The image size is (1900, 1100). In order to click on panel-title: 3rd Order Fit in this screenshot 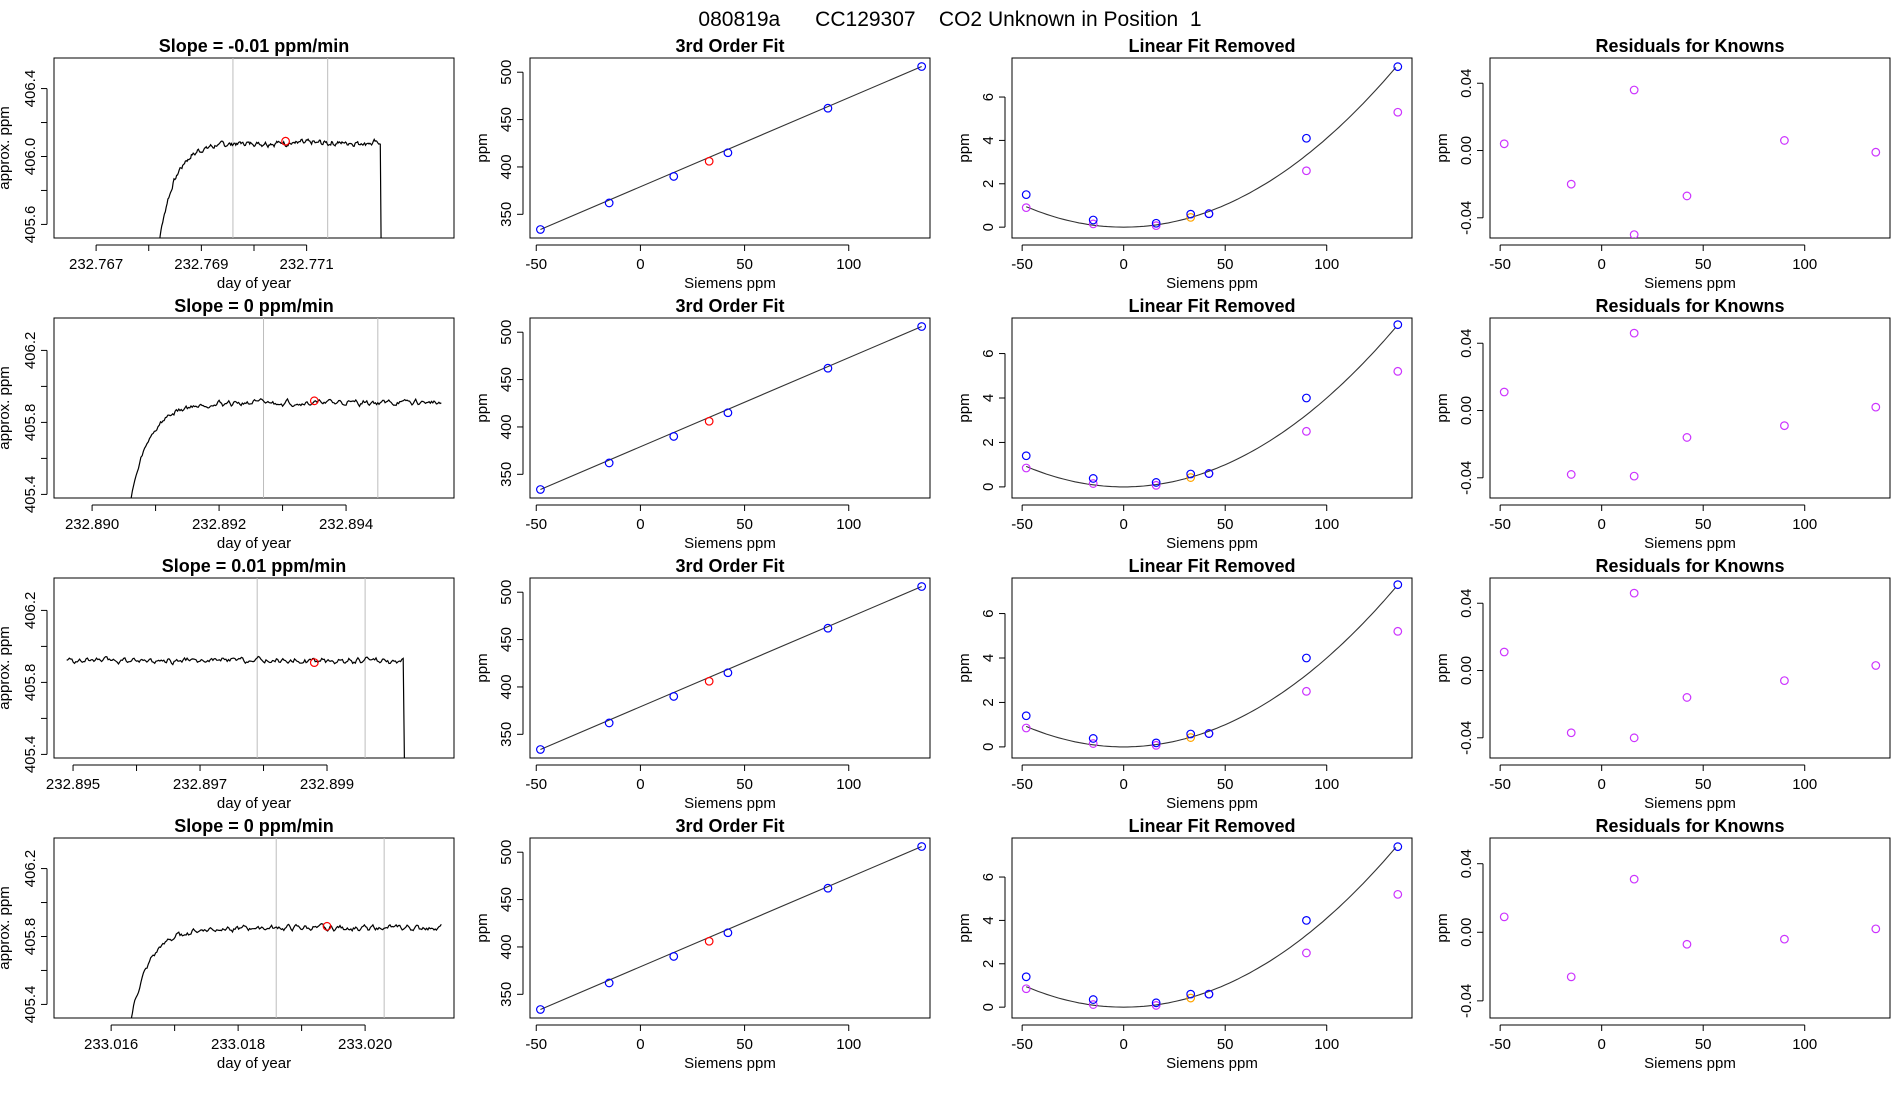, I will do `click(729, 46)`.